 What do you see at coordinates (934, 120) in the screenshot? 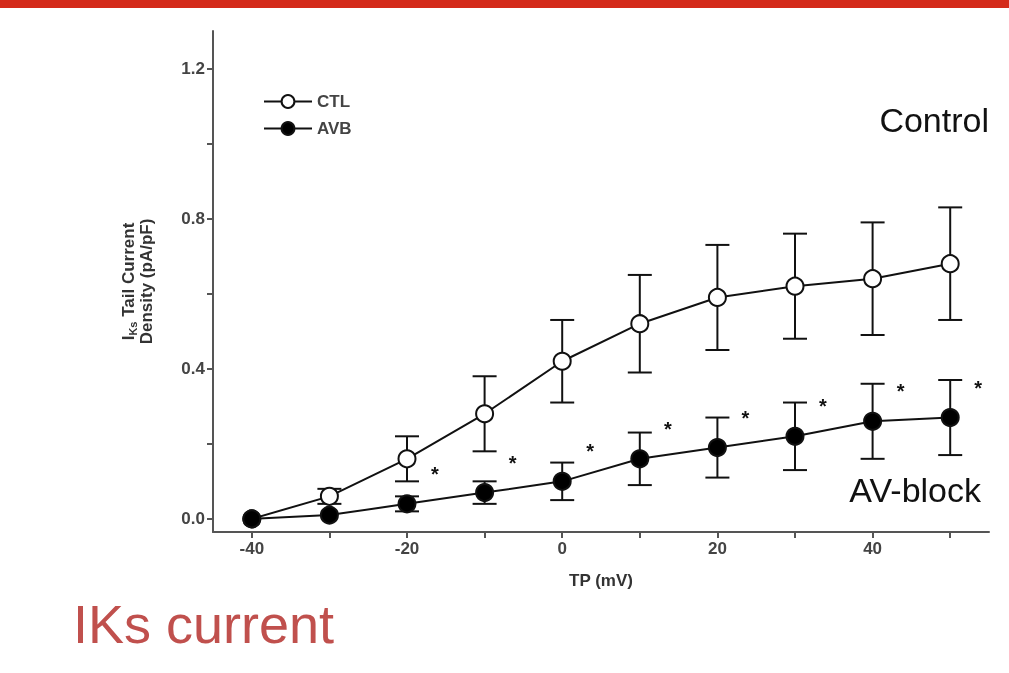
I see `annotation: Control` at bounding box center [934, 120].